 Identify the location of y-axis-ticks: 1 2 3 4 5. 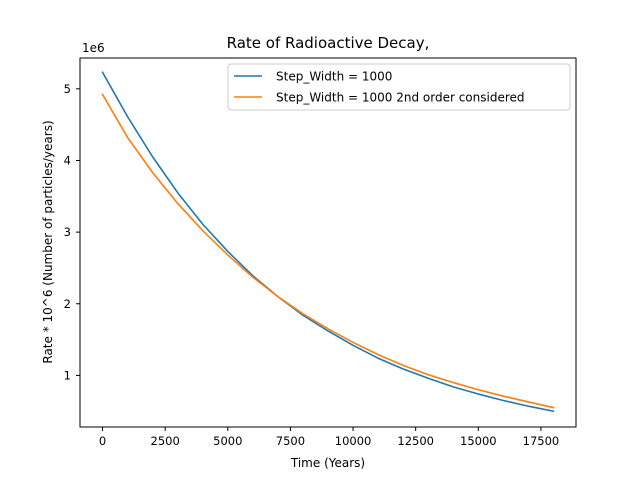
(72, 232).